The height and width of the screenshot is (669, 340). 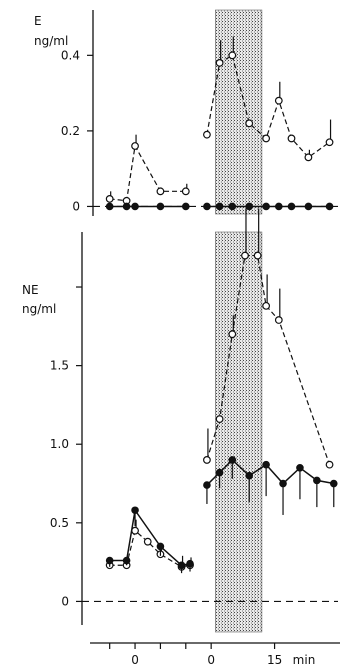 What do you see at coordinates (304, 660) in the screenshot?
I see `x-axis-unit: min` at bounding box center [304, 660].